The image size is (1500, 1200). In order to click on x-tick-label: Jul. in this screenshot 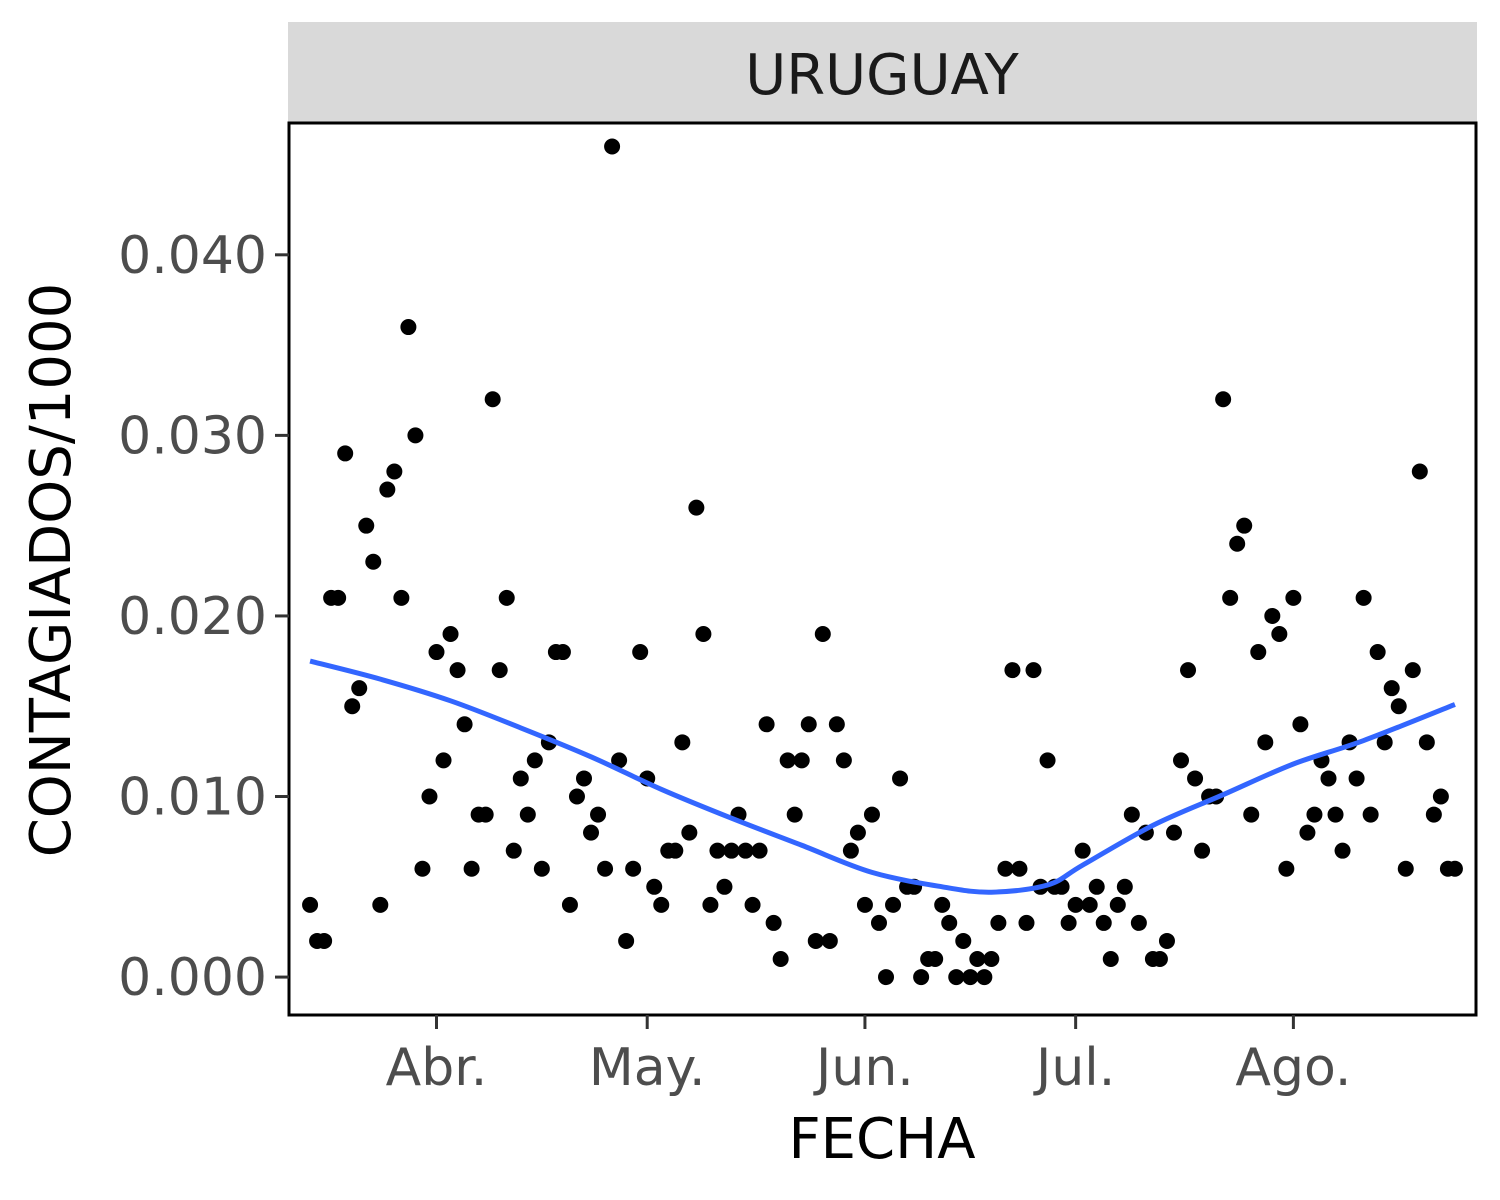, I will do `click(1074, 1068)`.